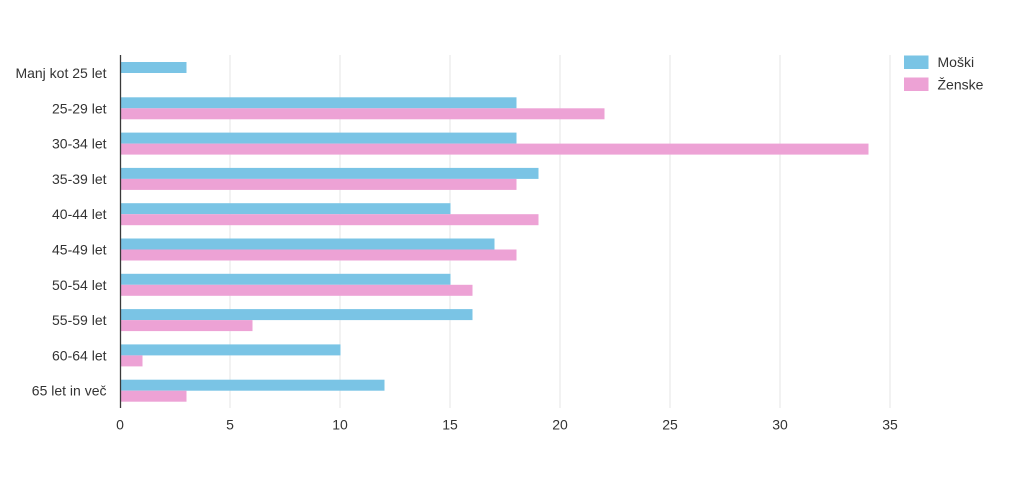 This screenshot has height=484, width=1024. What do you see at coordinates (956, 62) in the screenshot?
I see `svg-text: Moški` at bounding box center [956, 62].